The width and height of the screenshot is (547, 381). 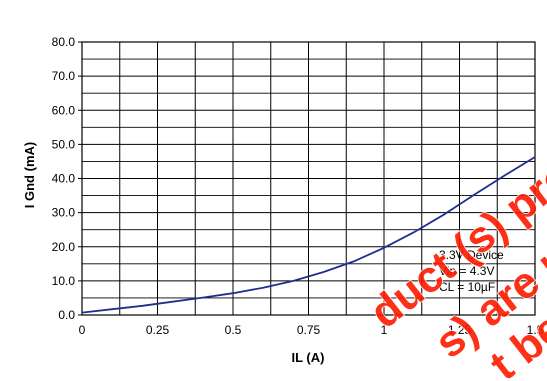 I want to click on y-tick-label: 80.0, so click(x=64, y=42).